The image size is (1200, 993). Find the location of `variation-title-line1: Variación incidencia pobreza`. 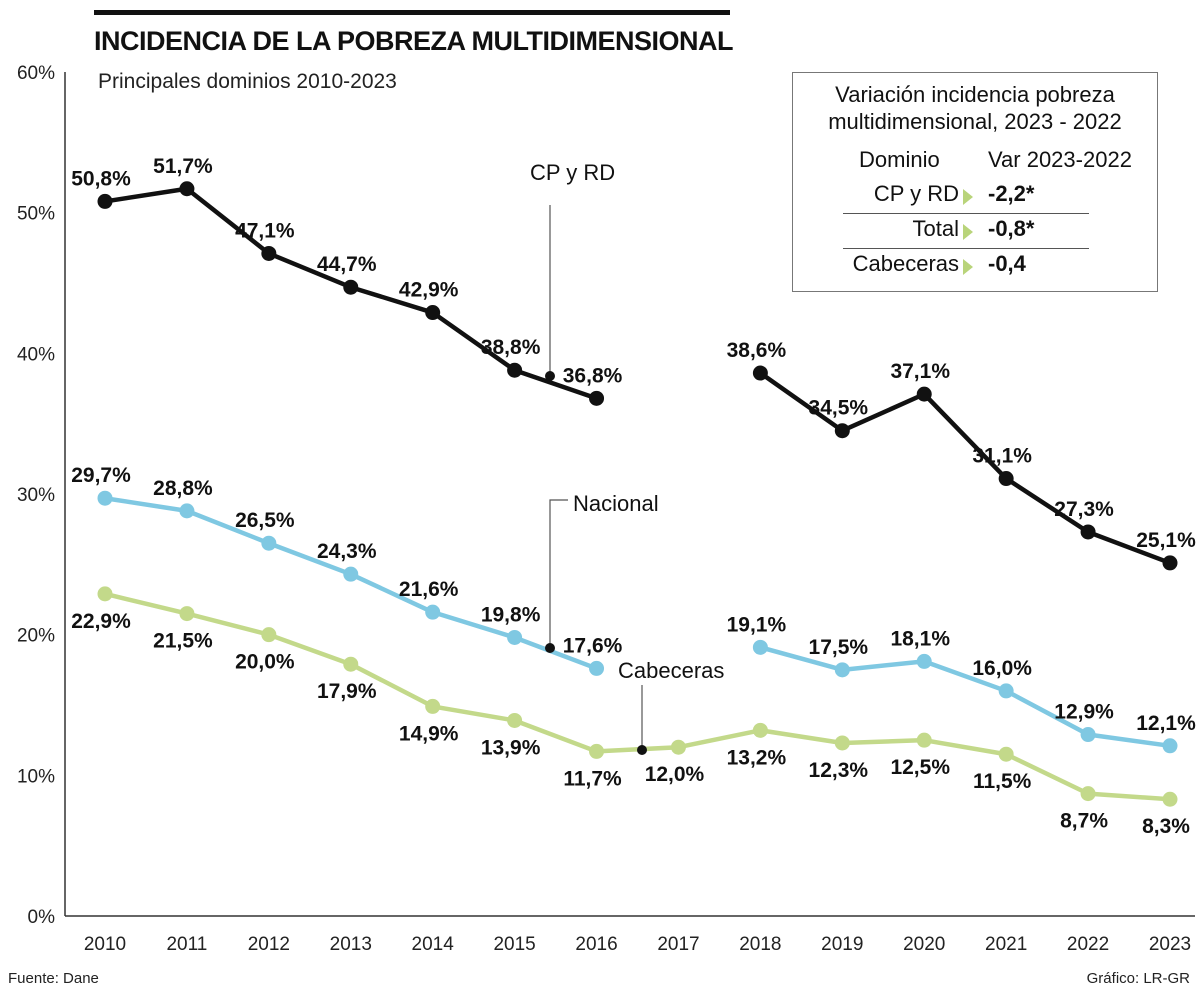

variation-title-line1: Variación incidencia pobreza is located at coordinates (975, 94).